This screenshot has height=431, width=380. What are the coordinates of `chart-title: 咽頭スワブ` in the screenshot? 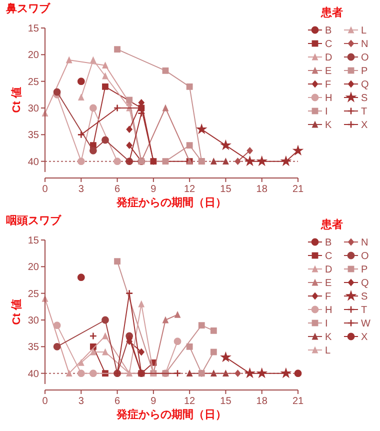 It's located at (34, 220).